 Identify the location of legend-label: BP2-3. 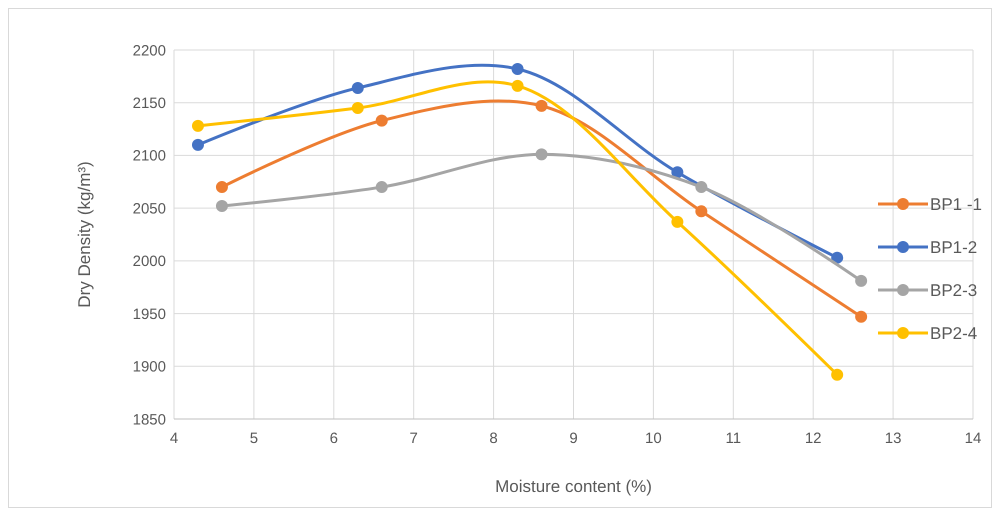
(954, 290).